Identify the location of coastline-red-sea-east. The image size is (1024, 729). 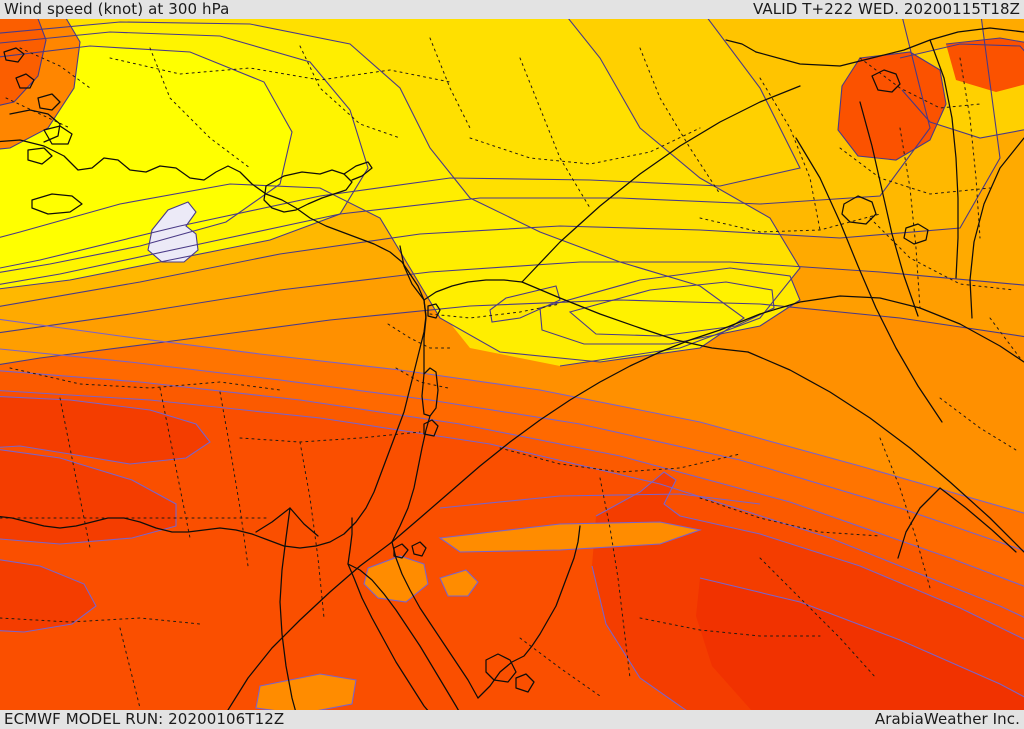
(529, 612).